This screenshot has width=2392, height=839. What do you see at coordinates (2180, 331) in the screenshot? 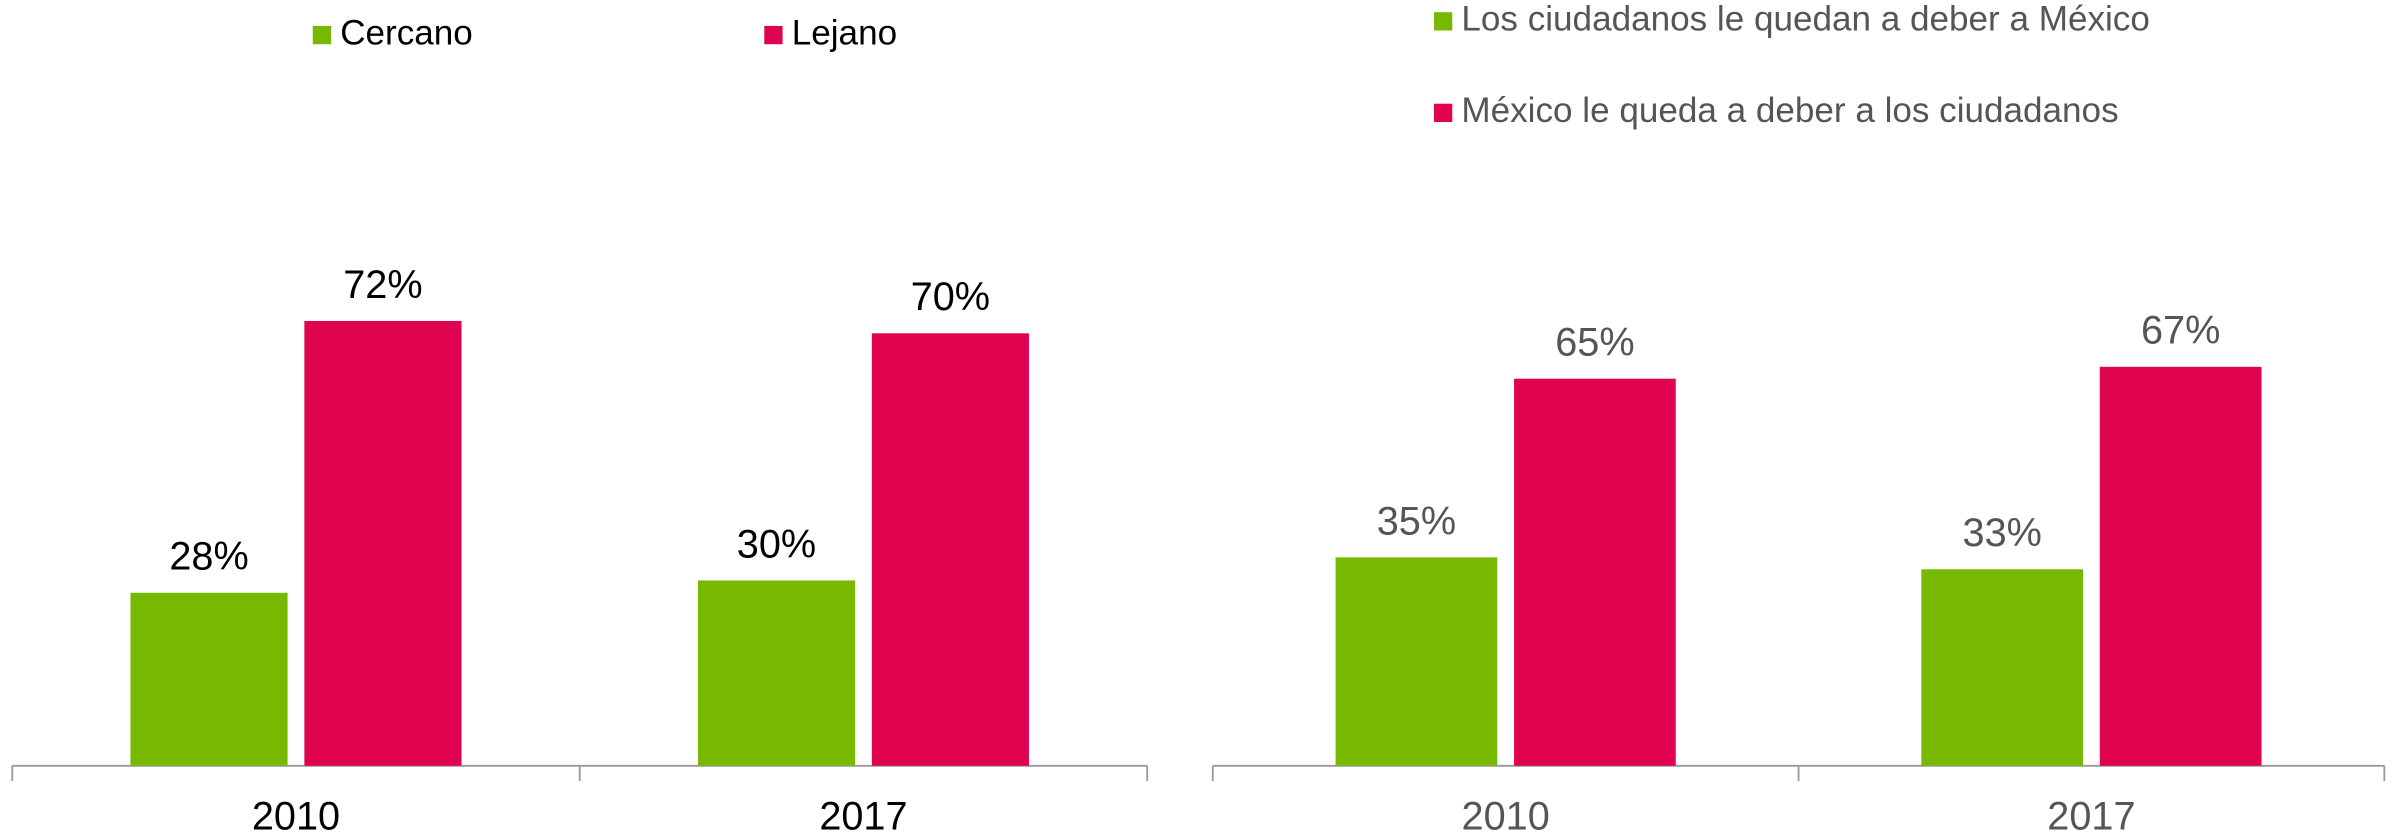
I see `data-label: 67%` at bounding box center [2180, 331].